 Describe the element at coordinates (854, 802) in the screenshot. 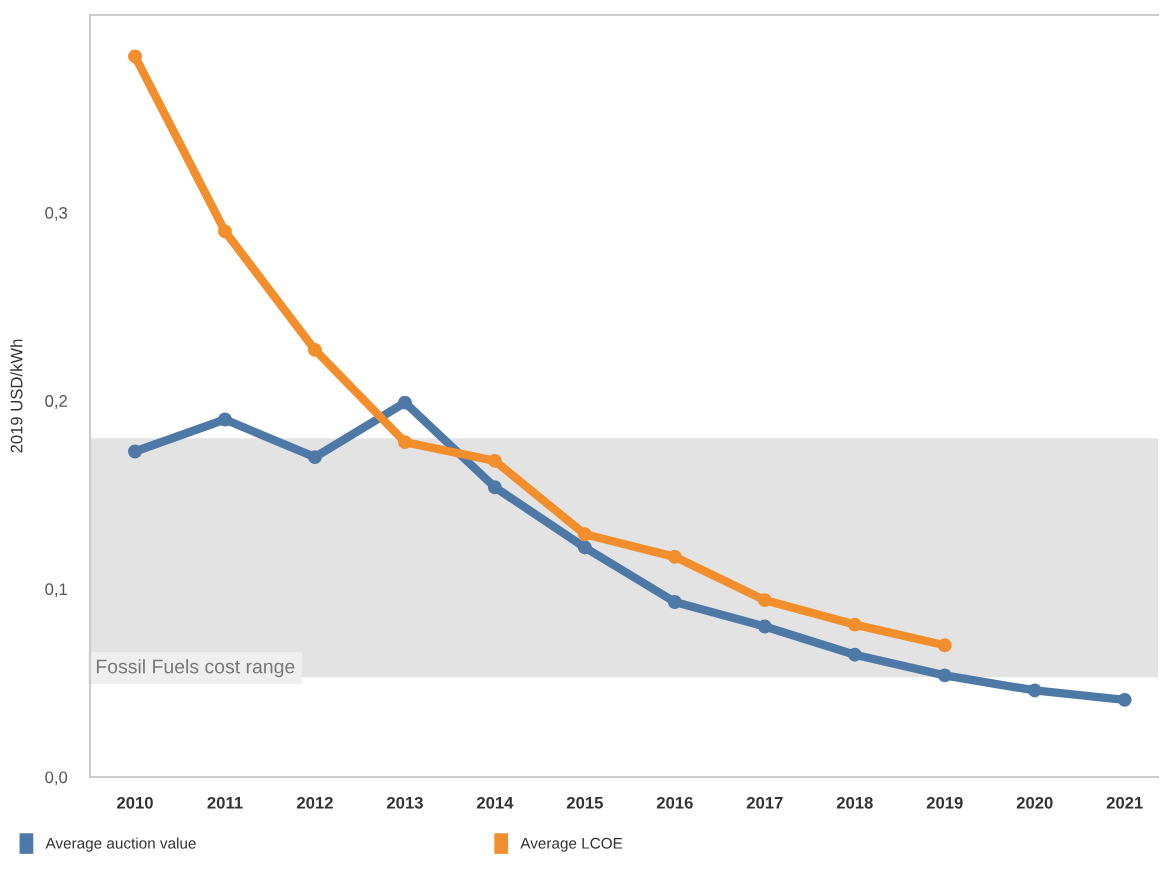

I see `x-tick-label: 2018` at that location.